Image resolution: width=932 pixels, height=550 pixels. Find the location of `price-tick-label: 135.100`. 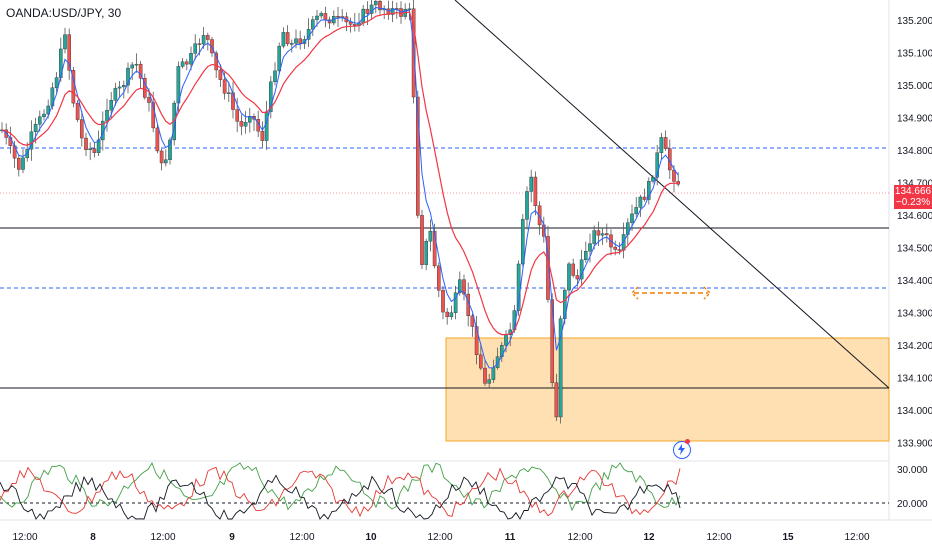

price-tick-label: 135.100 is located at coordinates (914, 54).